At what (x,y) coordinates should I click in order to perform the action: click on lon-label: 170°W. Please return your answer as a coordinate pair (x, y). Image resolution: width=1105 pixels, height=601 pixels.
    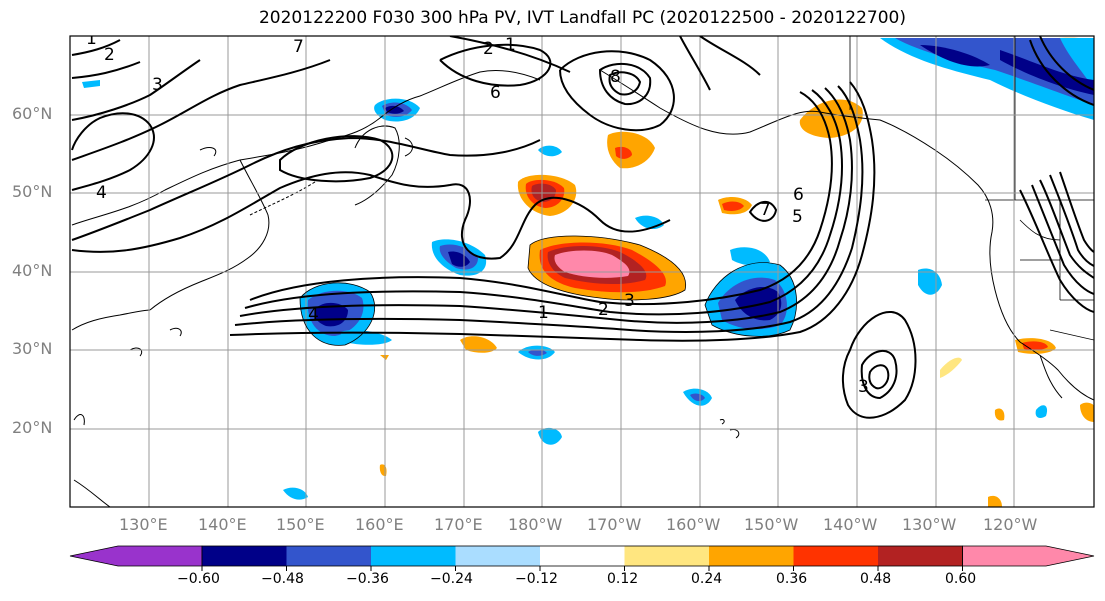
    Looking at the image, I should click on (614, 524).